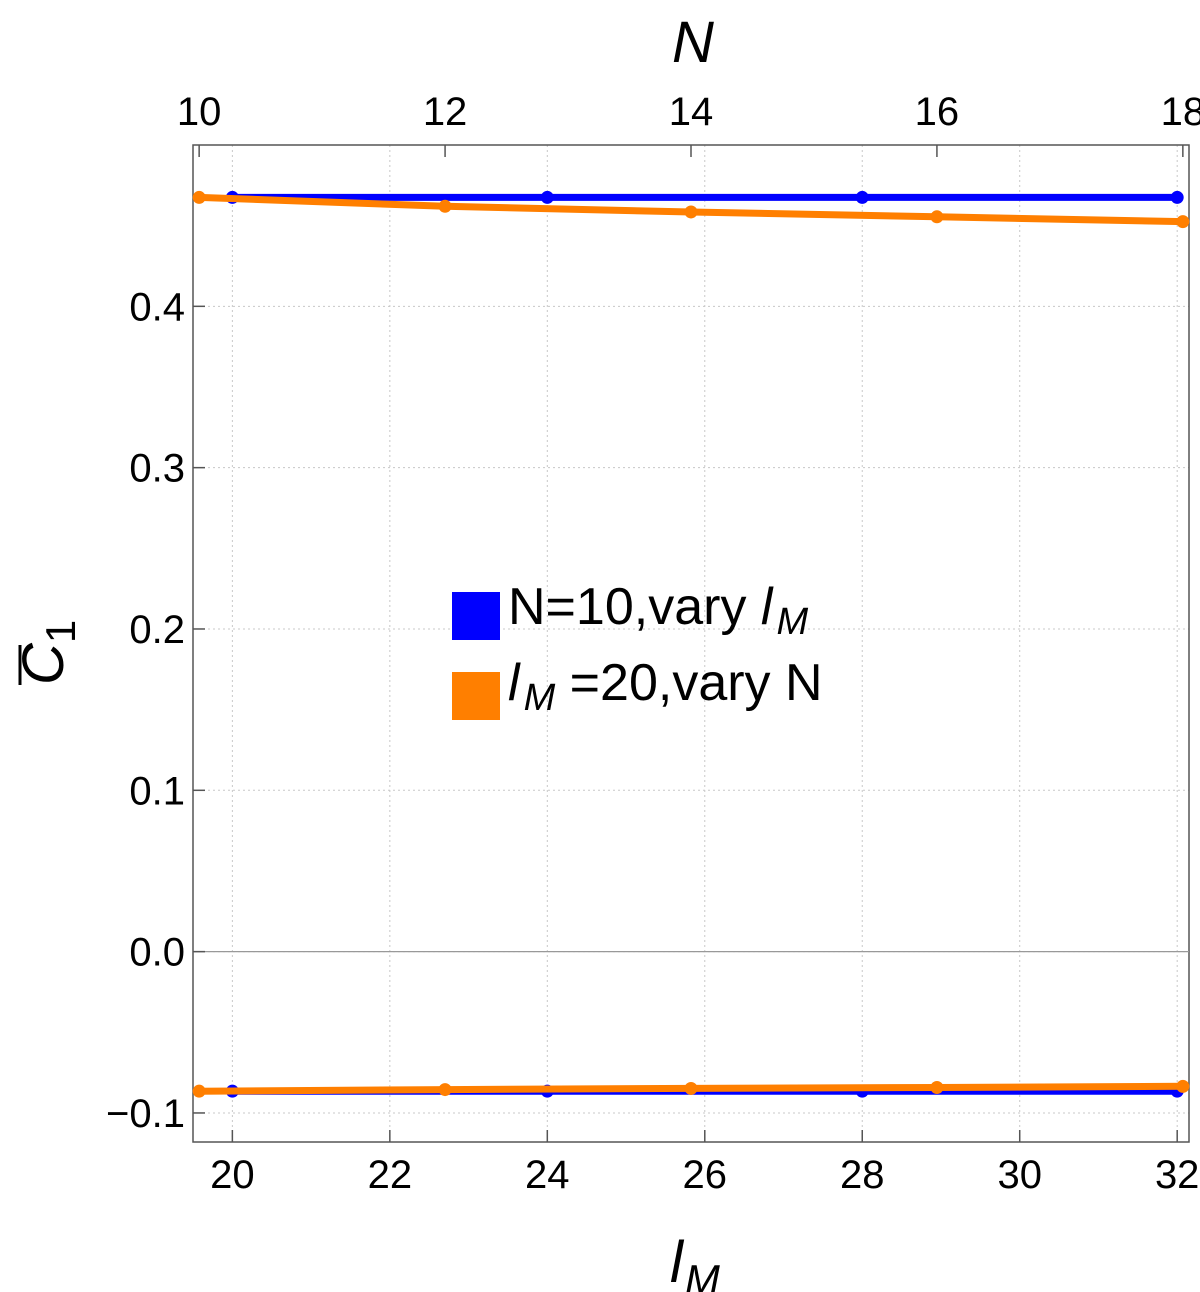 The image size is (1200, 1292). I want to click on legend-label-blue-l: l, so click(767, 607).